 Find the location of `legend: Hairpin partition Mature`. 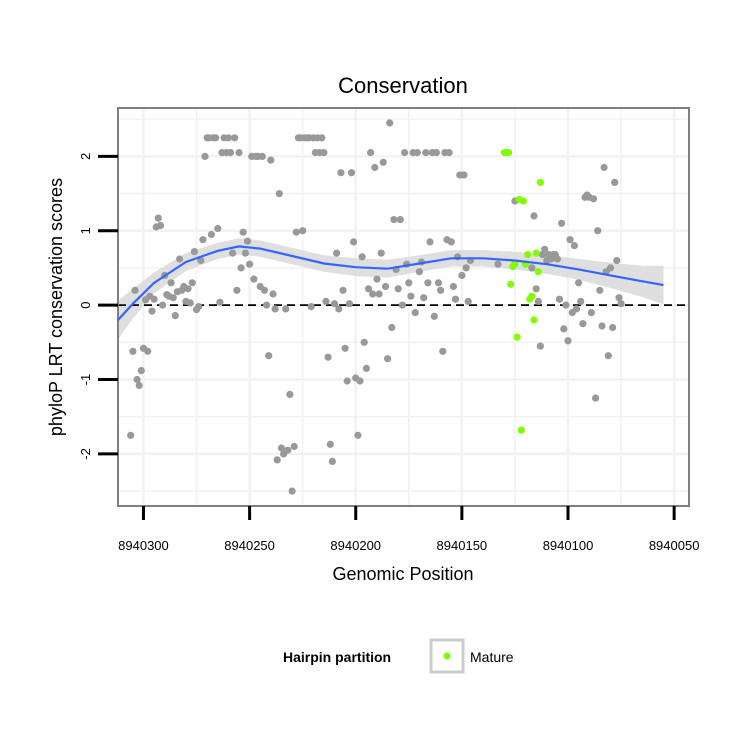

legend: Hairpin partition Mature is located at coordinates (398, 656).